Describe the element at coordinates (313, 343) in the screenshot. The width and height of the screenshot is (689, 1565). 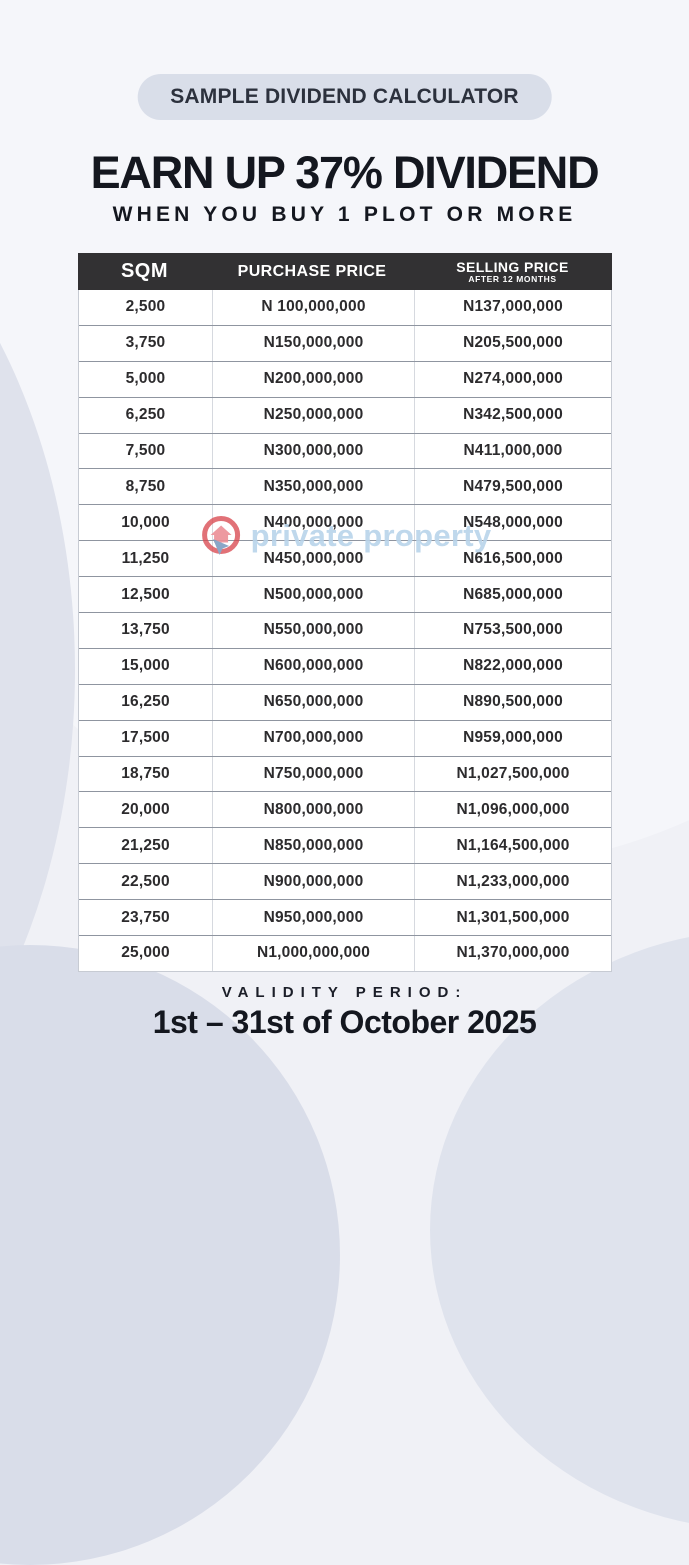
I see `cell-purchase-price: N150,000,000` at that location.